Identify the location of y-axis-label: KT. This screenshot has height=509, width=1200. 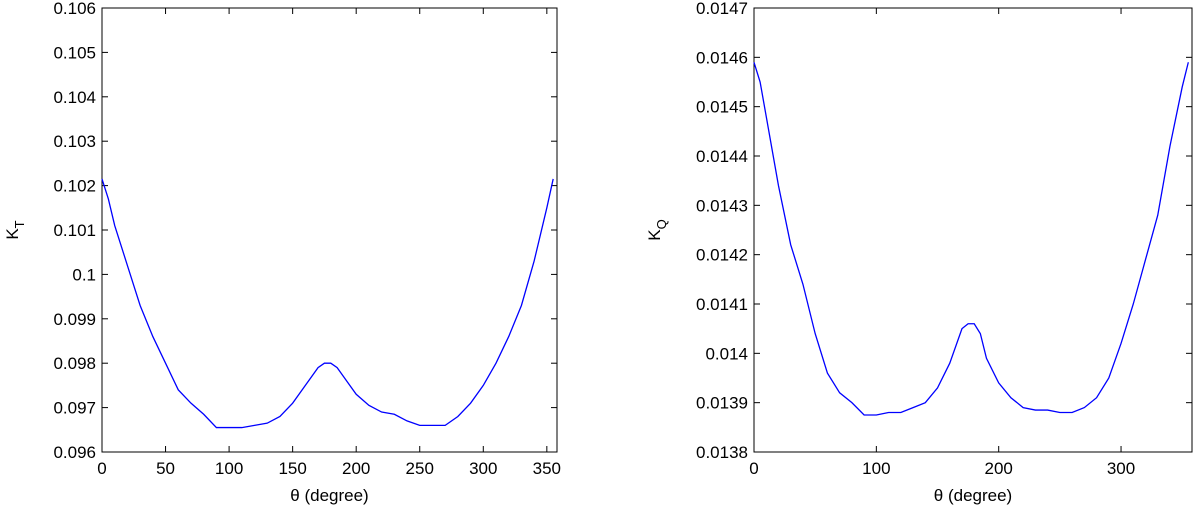
(15, 229).